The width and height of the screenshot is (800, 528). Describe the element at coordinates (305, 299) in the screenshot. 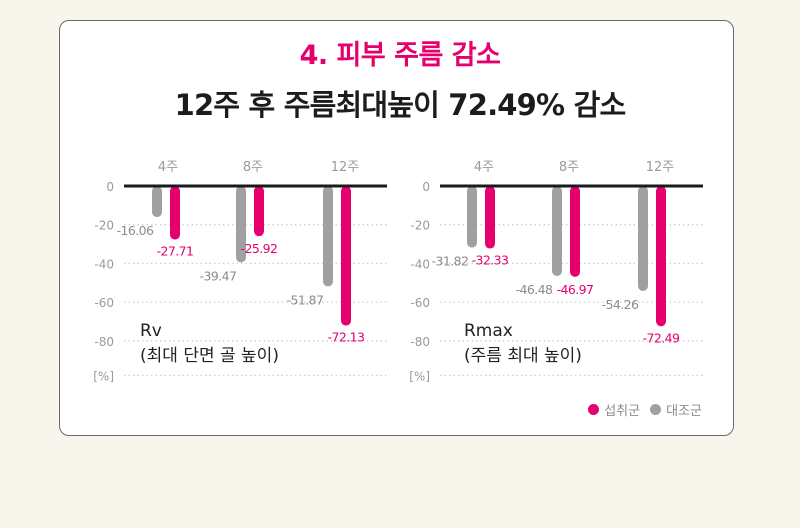

I see `data-label-control: -51.87` at that location.